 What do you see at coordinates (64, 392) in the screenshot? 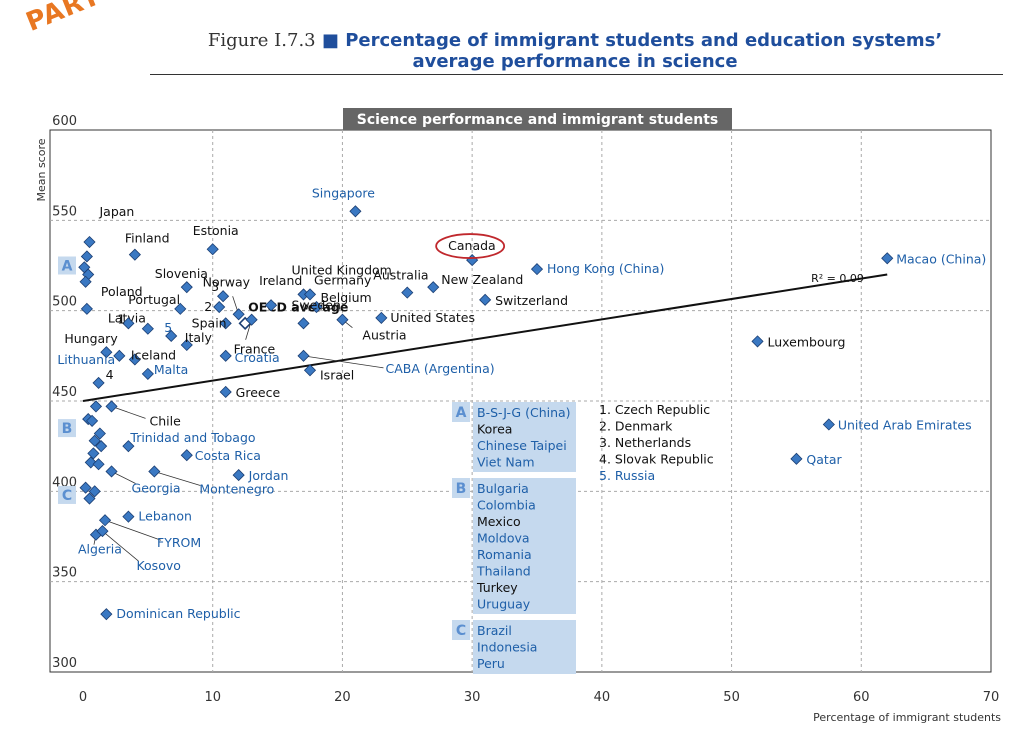
I see `y-tick-label: 450` at bounding box center [64, 392].